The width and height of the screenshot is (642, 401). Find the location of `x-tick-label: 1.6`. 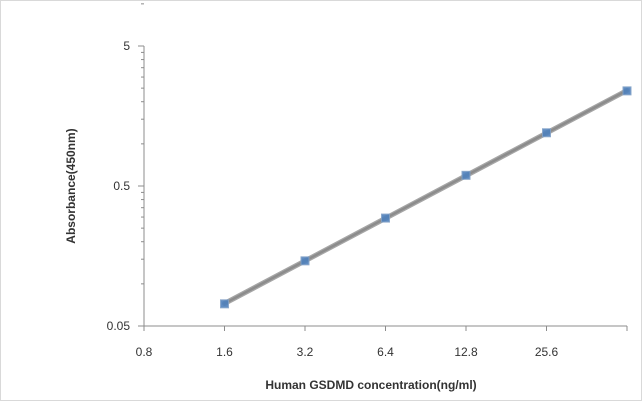

x-tick-label: 1.6 is located at coordinates (224, 352).